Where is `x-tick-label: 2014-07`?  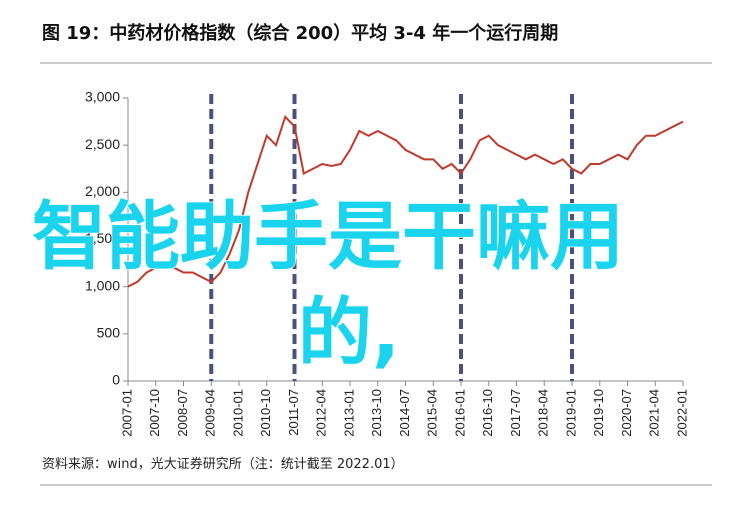
x-tick-label: 2014-07 is located at coordinates (404, 413).